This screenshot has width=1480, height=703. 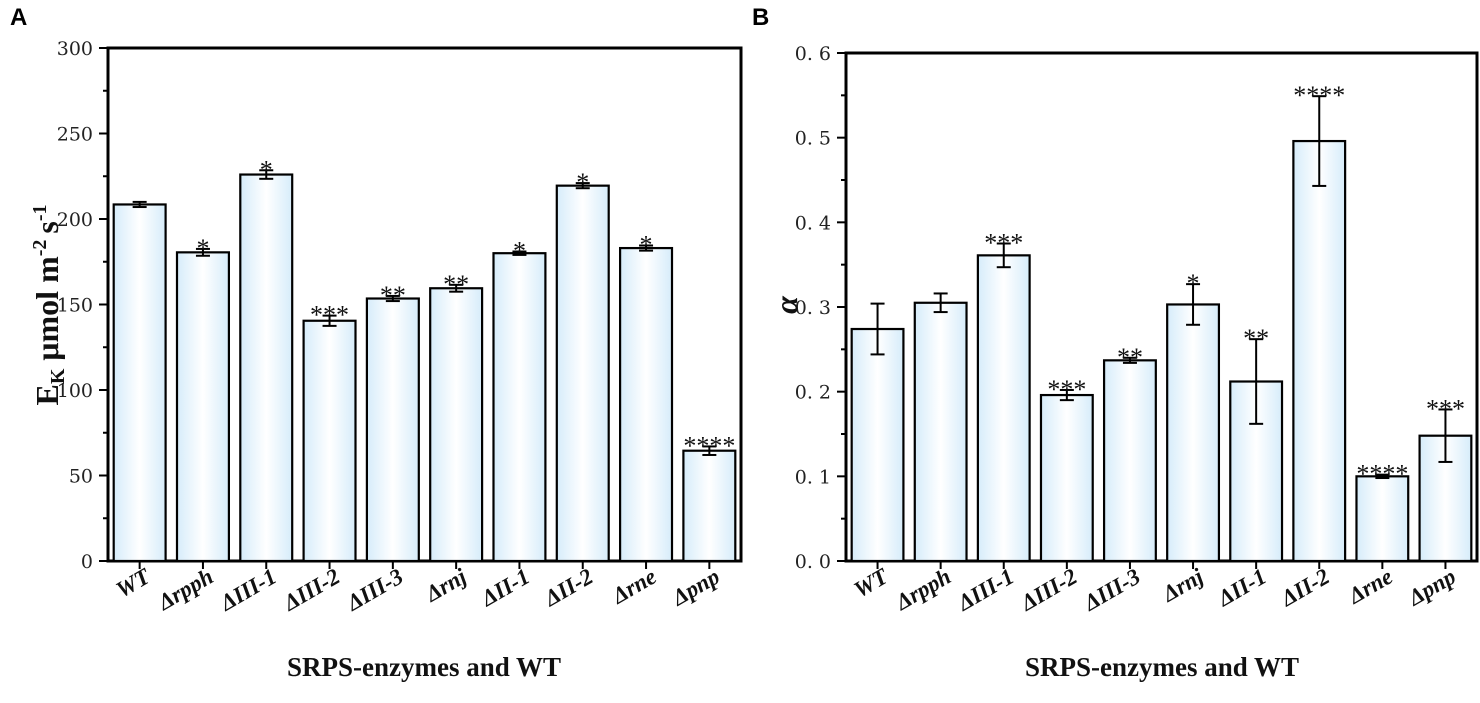 I want to click on panel-b-x-tick-label: Δrpph, so click(x=923, y=590).